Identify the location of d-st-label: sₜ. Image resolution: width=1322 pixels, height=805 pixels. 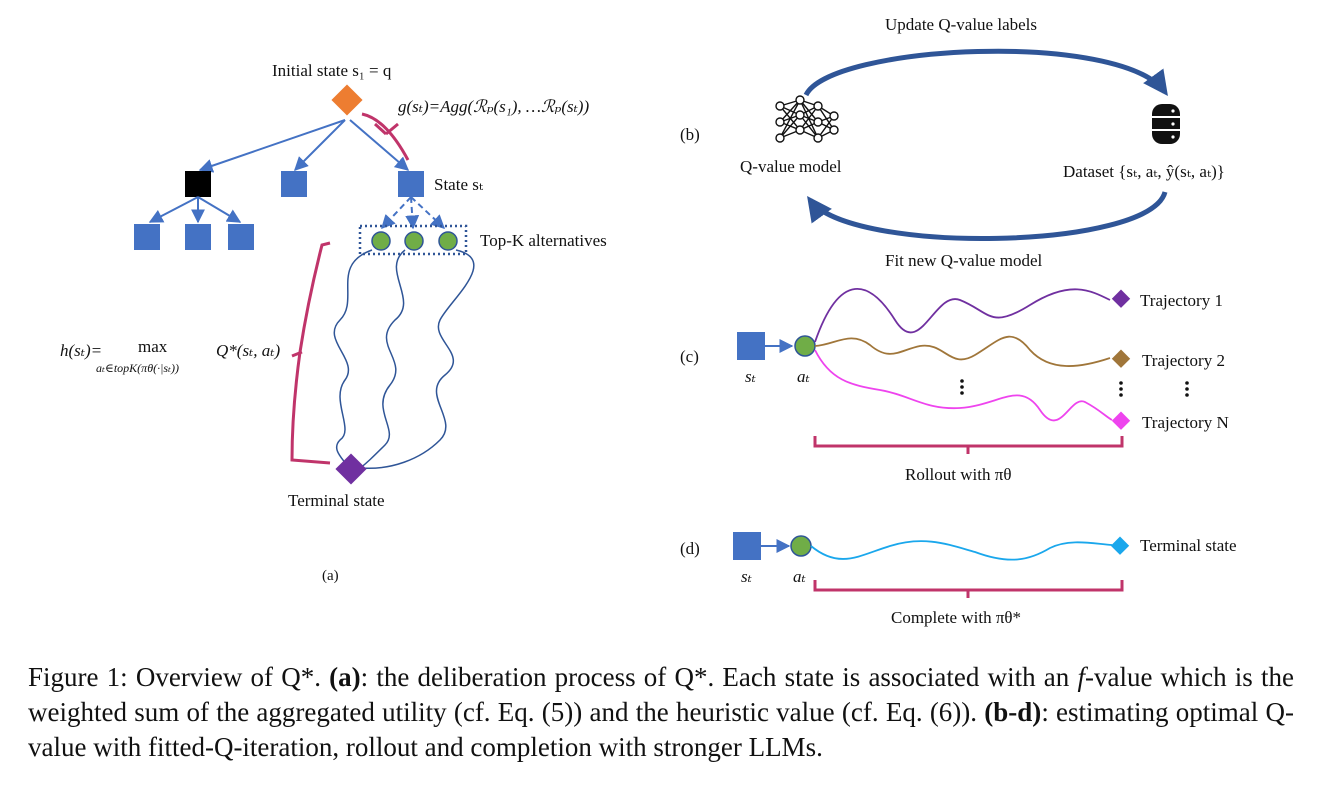
(747, 576).